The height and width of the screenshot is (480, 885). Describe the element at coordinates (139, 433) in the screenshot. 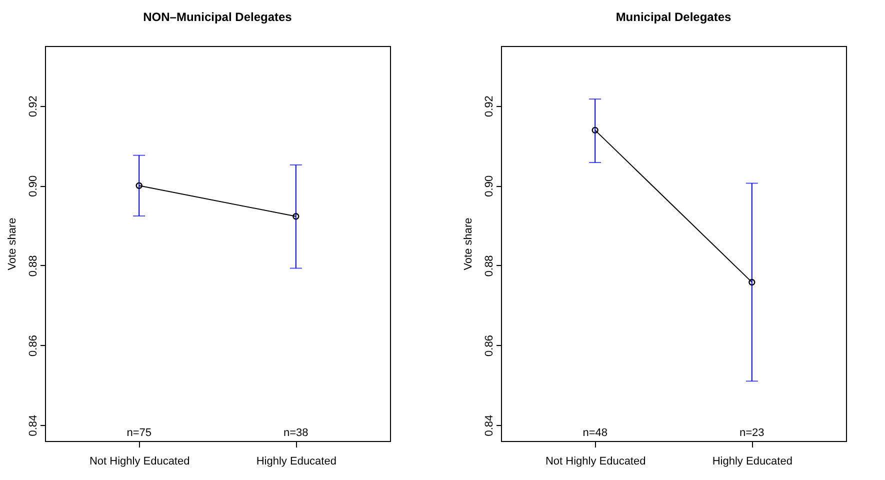

I see `annotation: n=75` at that location.